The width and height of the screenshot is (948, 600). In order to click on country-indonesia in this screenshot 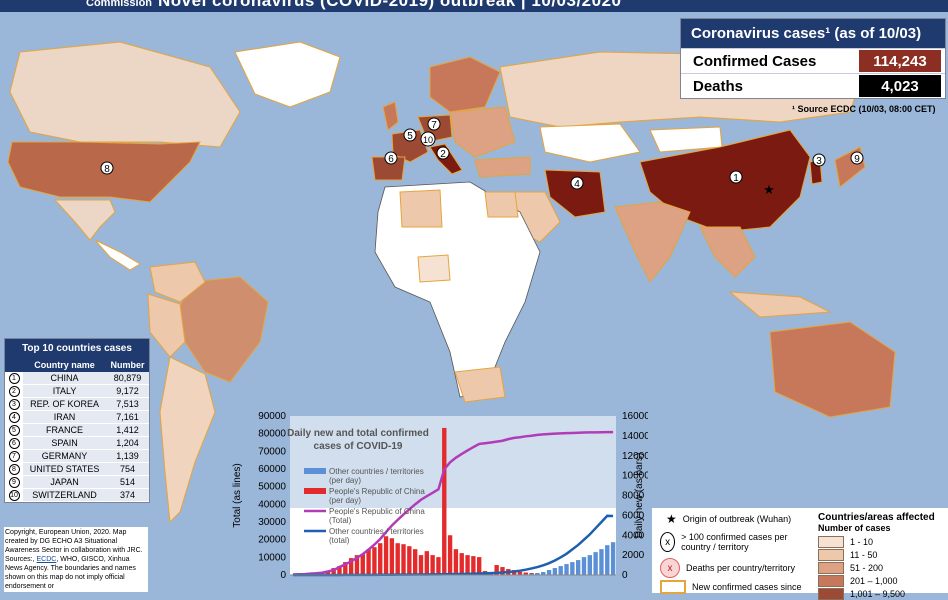, I will do `click(780, 304)`.